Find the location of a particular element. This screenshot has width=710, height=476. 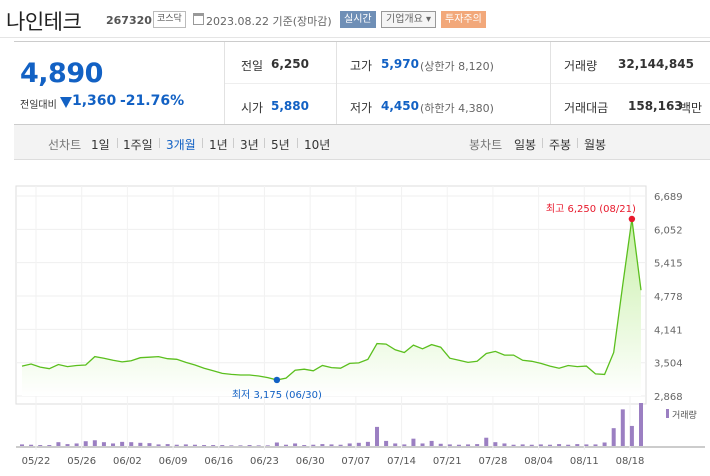

line-chart-label: 선차트 is located at coordinates (65, 145).